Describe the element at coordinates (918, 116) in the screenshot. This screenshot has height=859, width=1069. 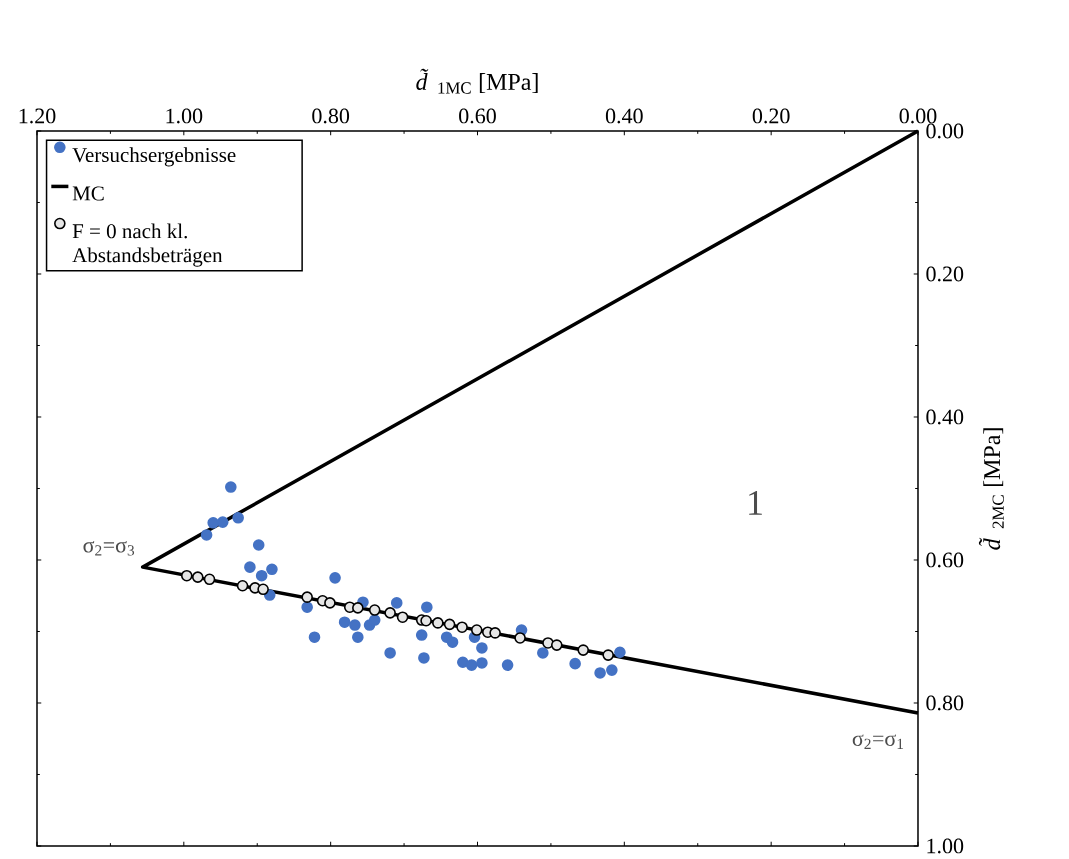
I see `x-tick-label: 0.00` at that location.